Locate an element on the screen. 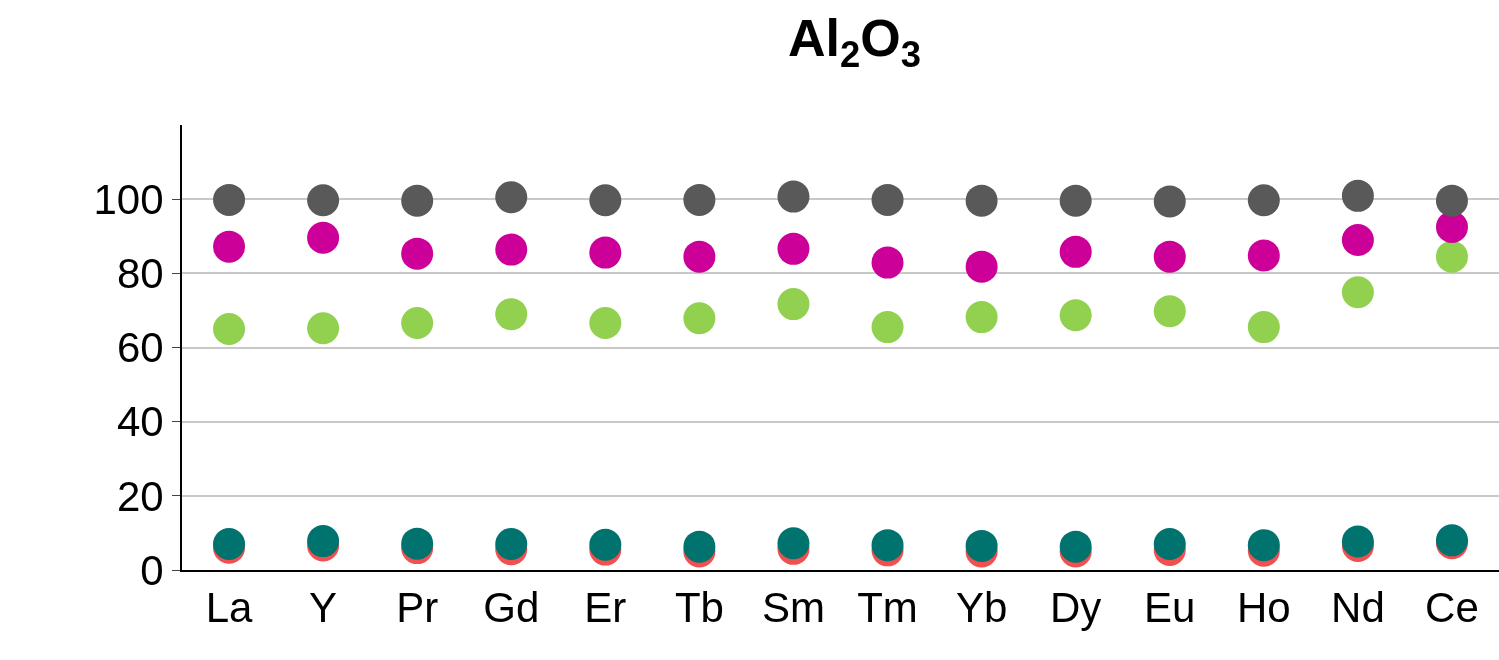 This screenshot has width=1499, height=660. x-tick-label: Ho is located at coordinates (1263, 608).